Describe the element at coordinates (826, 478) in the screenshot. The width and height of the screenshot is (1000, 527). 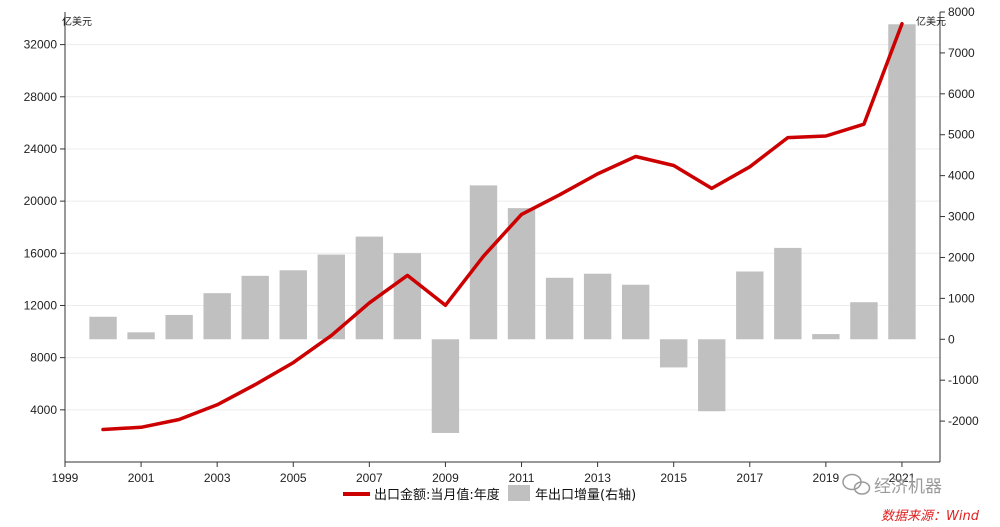
I see `x-tick-label: 2019` at that location.